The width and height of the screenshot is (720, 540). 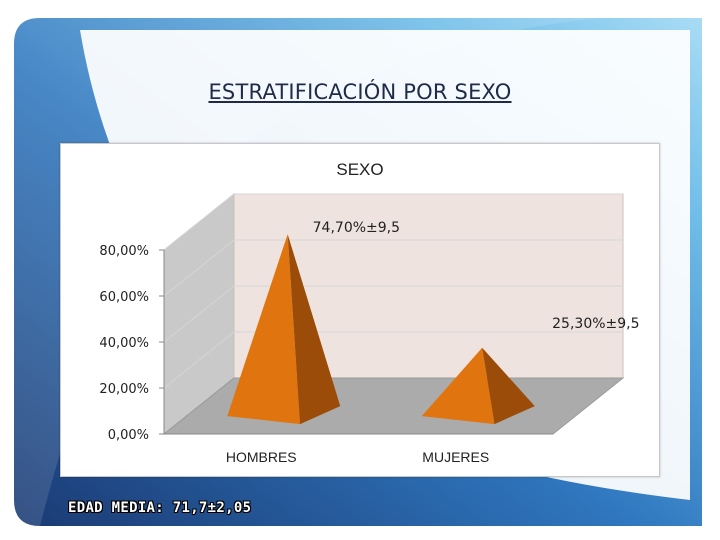 I want to click on slide-title: ESTRATIFICACIÓN POR SEXO, so click(x=360, y=92).